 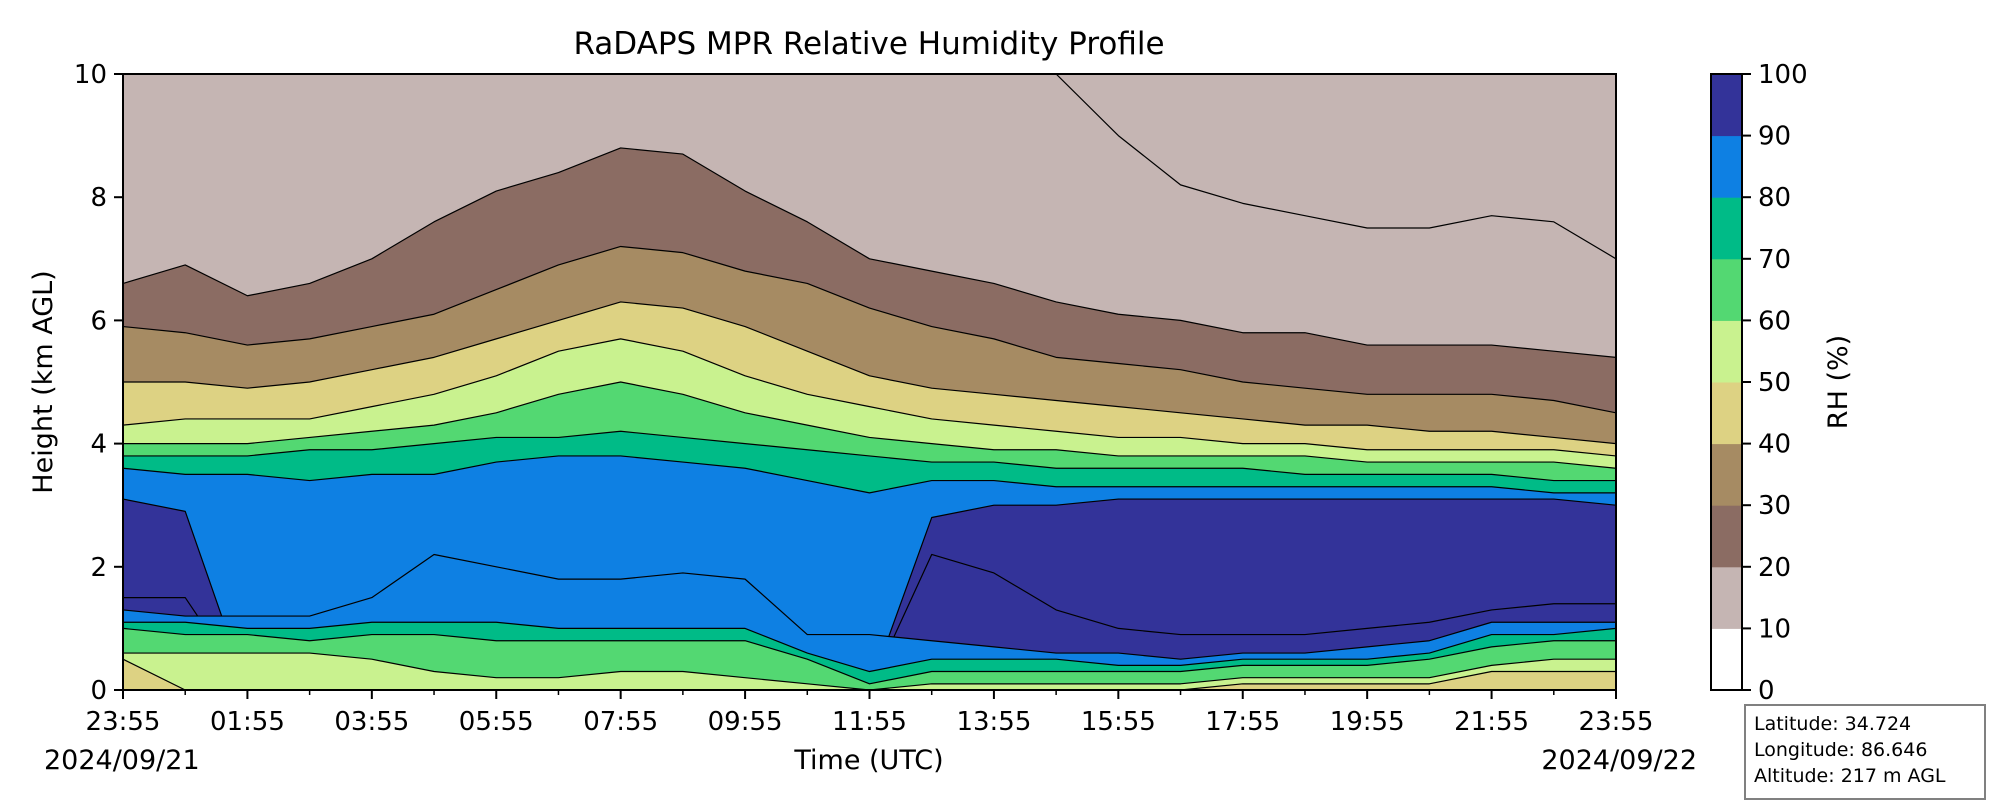 What do you see at coordinates (247, 722) in the screenshot?
I see `x-tick-label-1: 01:55` at bounding box center [247, 722].